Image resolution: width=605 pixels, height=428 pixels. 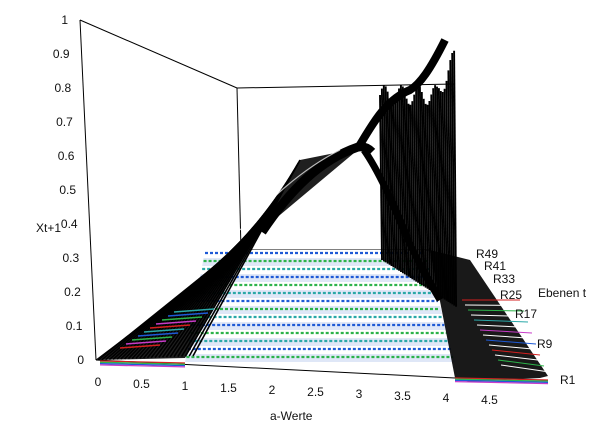 I want to click on y-tick-label: 0.6, so click(x=66, y=156).